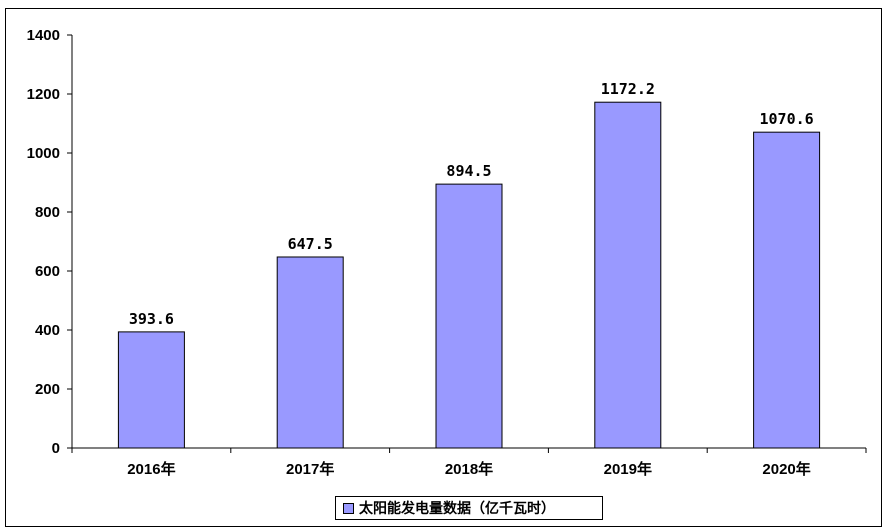 The height and width of the screenshot is (532, 889). Describe the element at coordinates (47, 389) in the screenshot. I see `y-tick-label: 200` at that location.